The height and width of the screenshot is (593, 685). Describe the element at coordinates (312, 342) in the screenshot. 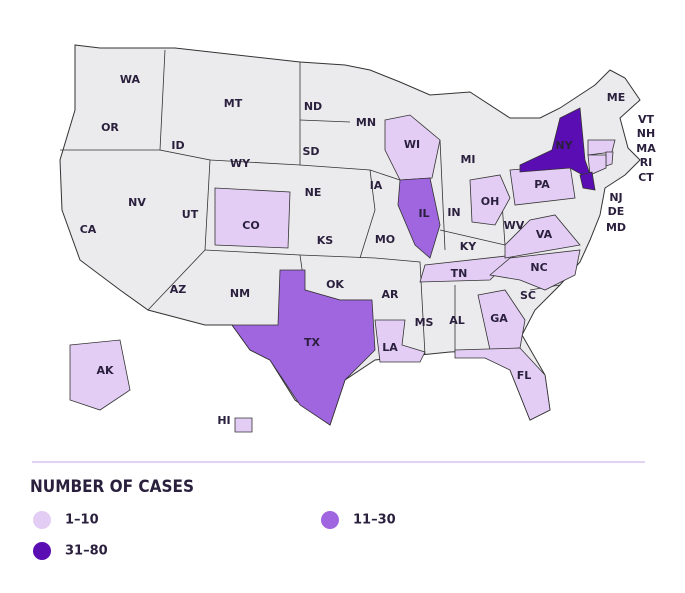

I see `state-label: TX` at that location.